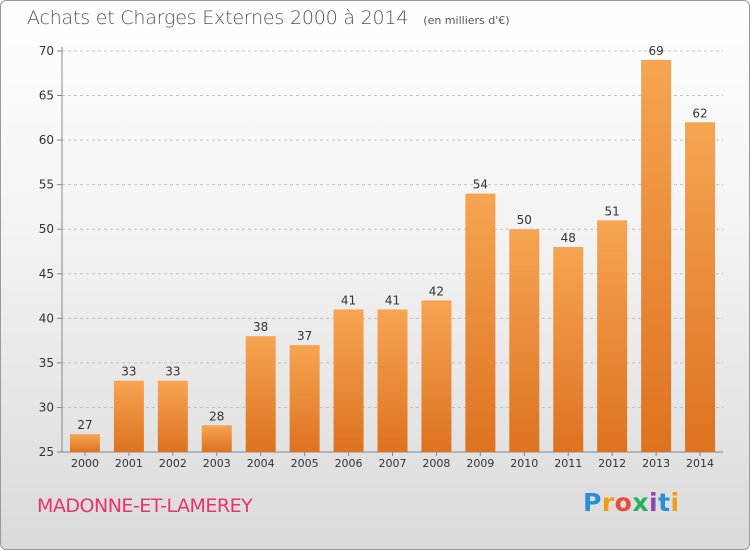  What do you see at coordinates (46, 452) in the screenshot?
I see `y-tick-label: 25` at bounding box center [46, 452].